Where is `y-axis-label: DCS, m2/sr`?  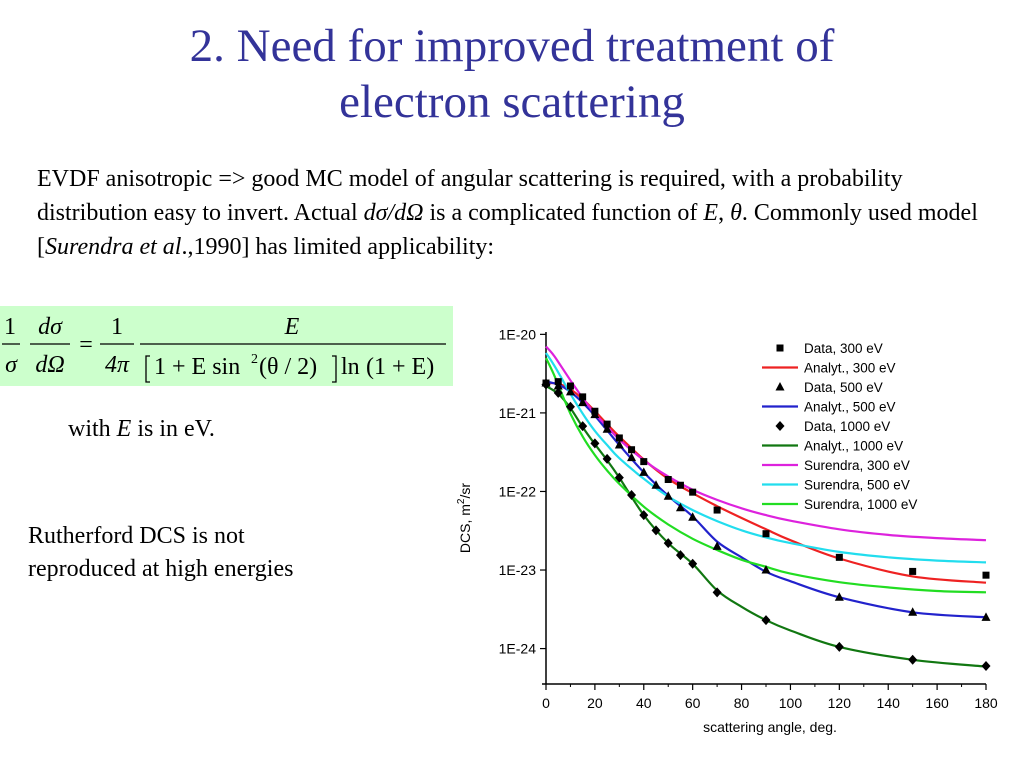 y-axis-label: DCS, m2/sr is located at coordinates (464, 518).